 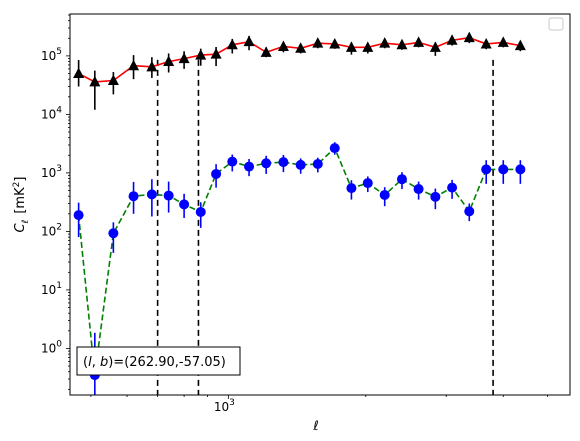 What do you see at coordinates (104, 362) in the screenshot?
I see `annotation-b: b` at bounding box center [104, 362].